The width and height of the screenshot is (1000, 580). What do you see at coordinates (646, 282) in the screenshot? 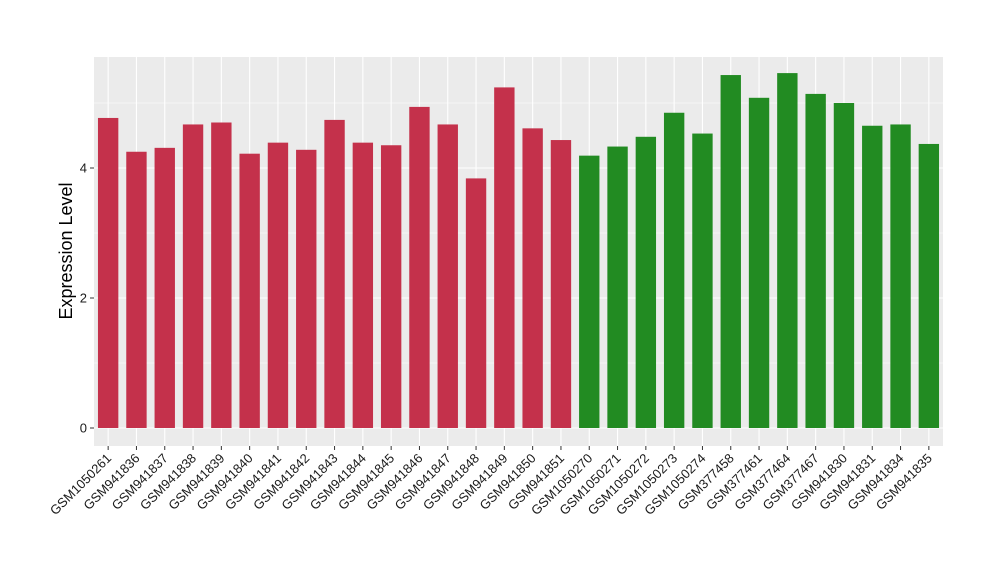
I see `bar-GSM1050272` at bounding box center [646, 282].